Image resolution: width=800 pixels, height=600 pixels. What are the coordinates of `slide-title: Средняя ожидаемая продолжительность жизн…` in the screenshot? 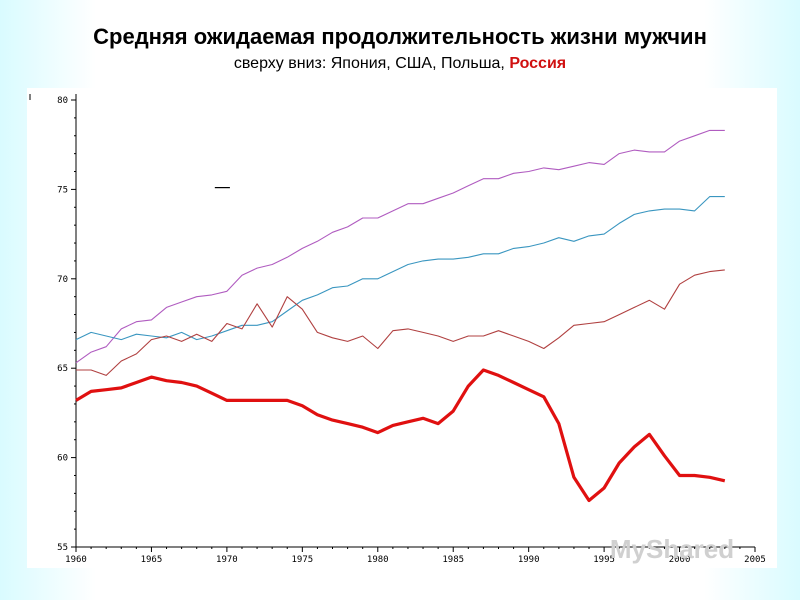 It's located at (400, 36).